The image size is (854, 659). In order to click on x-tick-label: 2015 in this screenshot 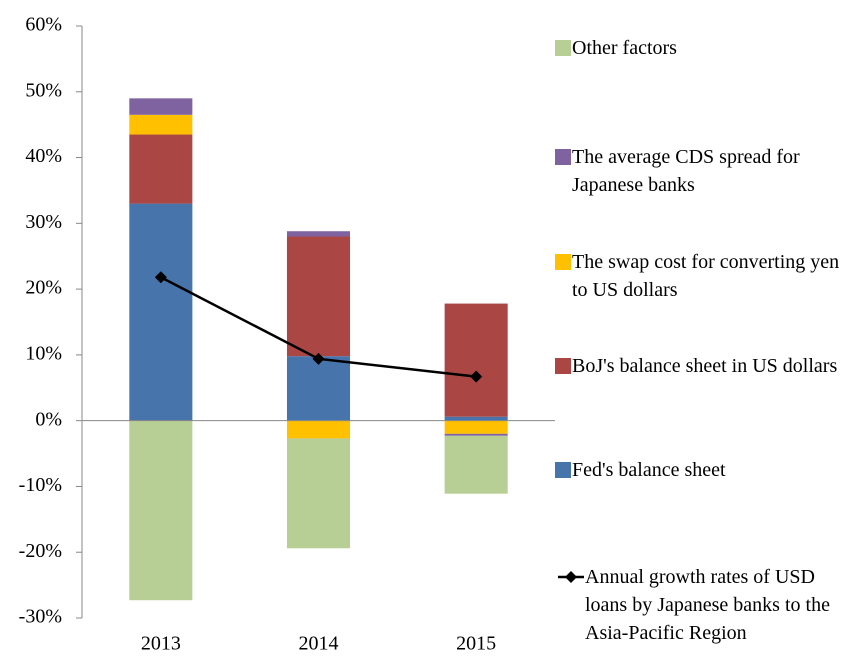, I will do `click(476, 644)`.